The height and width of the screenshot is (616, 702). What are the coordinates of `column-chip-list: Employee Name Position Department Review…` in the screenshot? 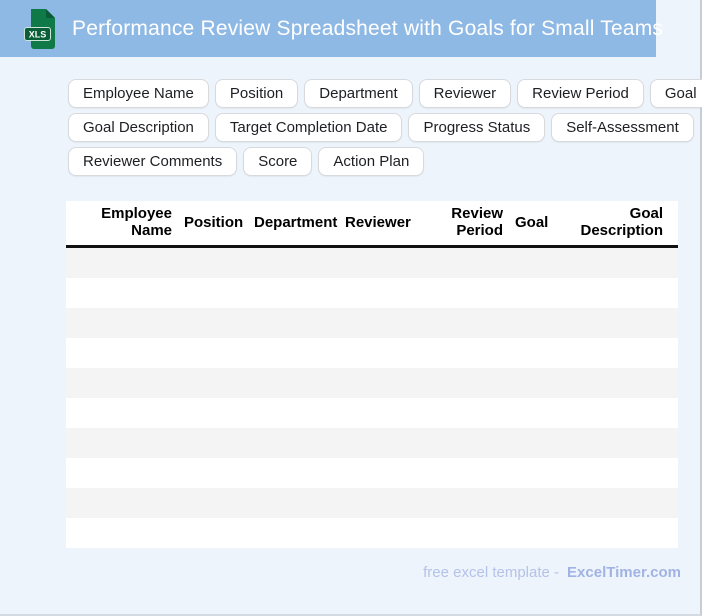 It's located at (385, 127).